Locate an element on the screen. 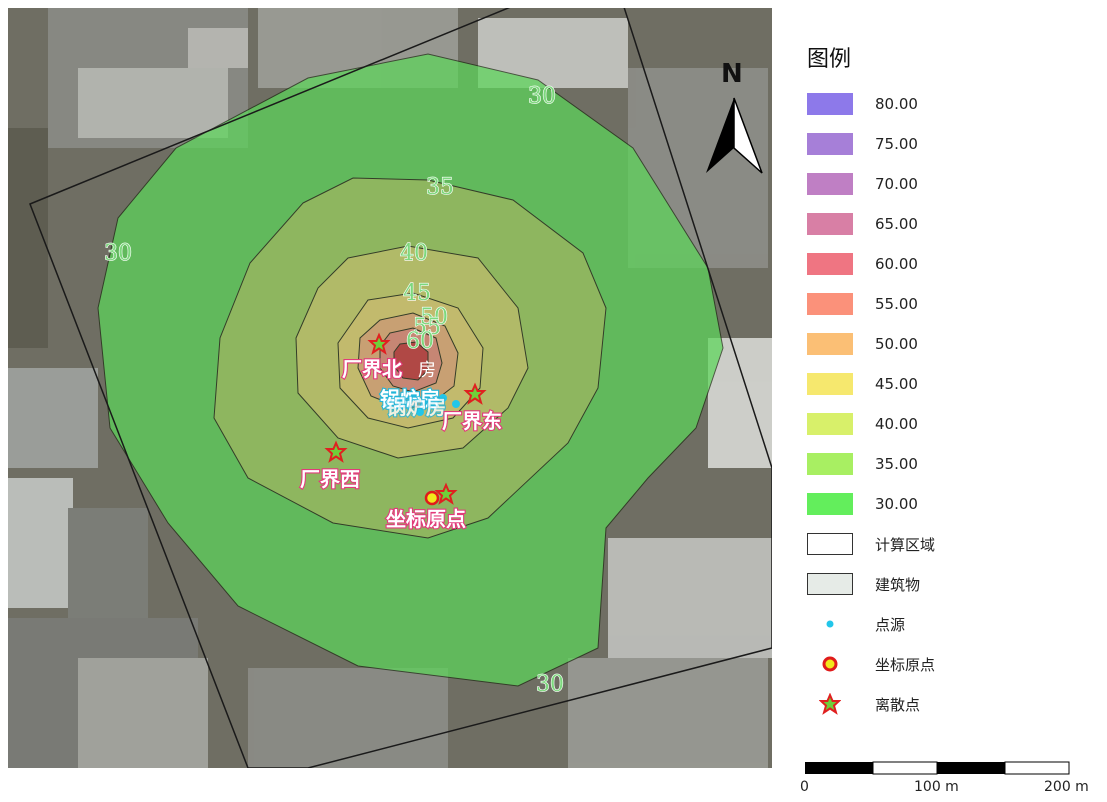 This screenshot has height=802, width=1107. legend-row-discrete-point: 离散点 is located at coordinates (950, 704).